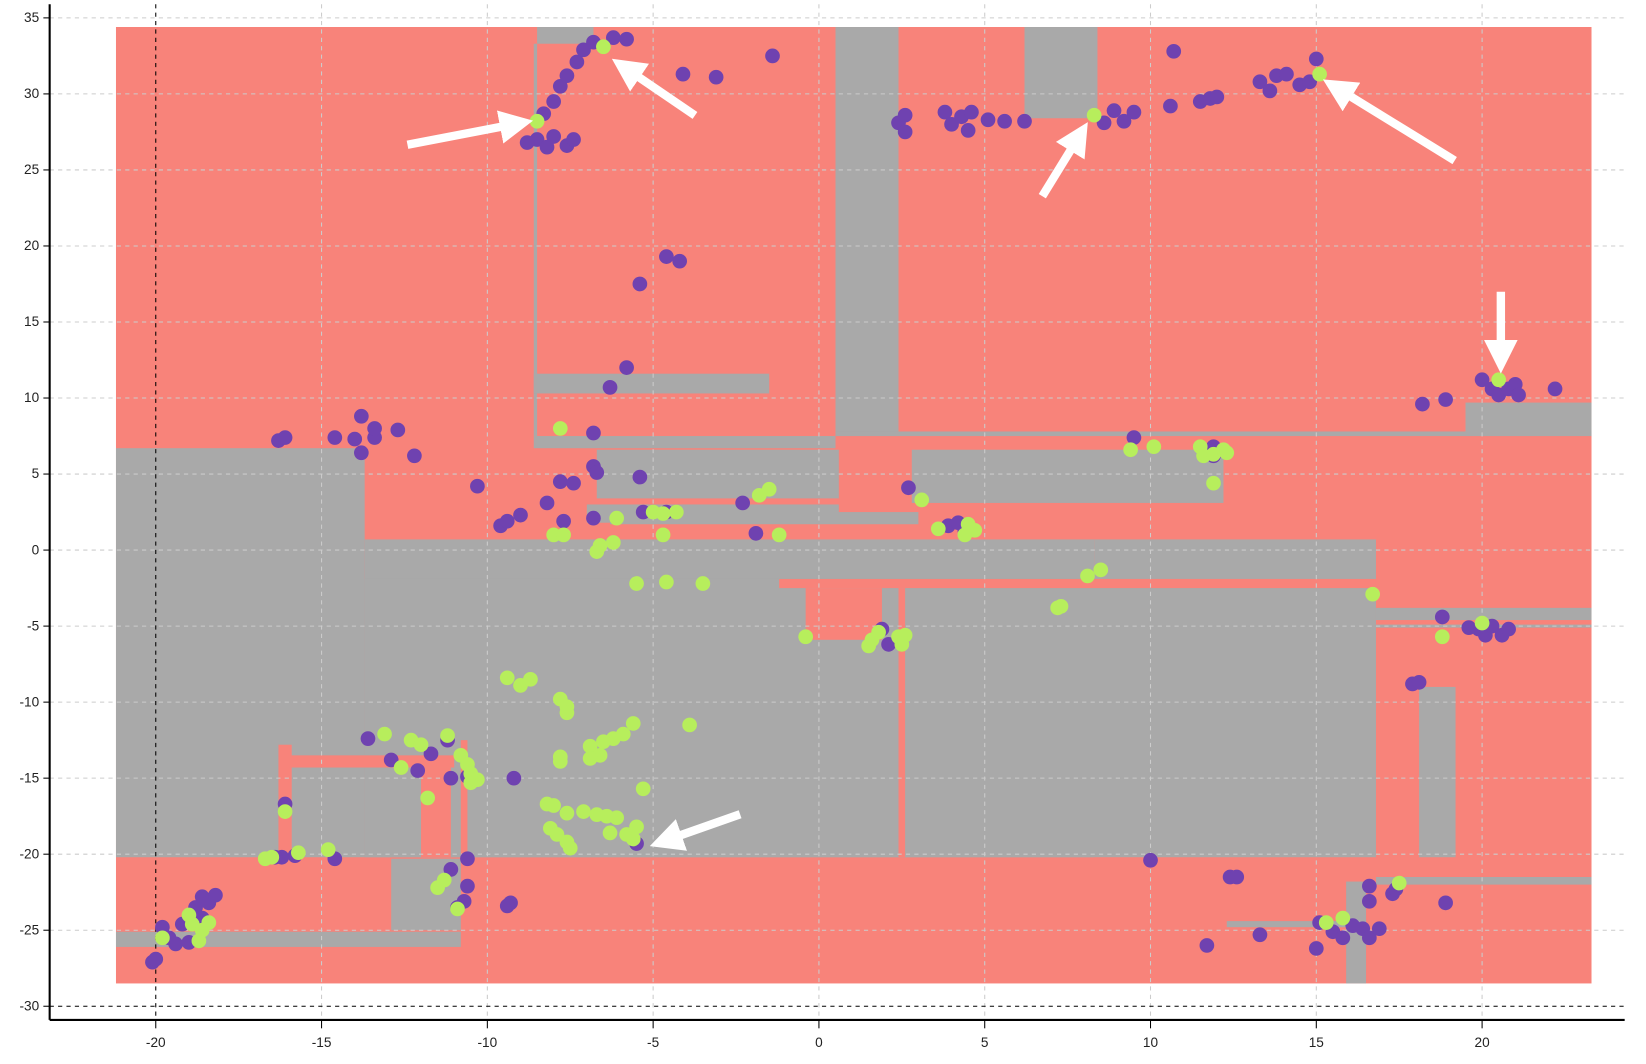  I want to click on y-tick-label: -5, so click(33, 625).